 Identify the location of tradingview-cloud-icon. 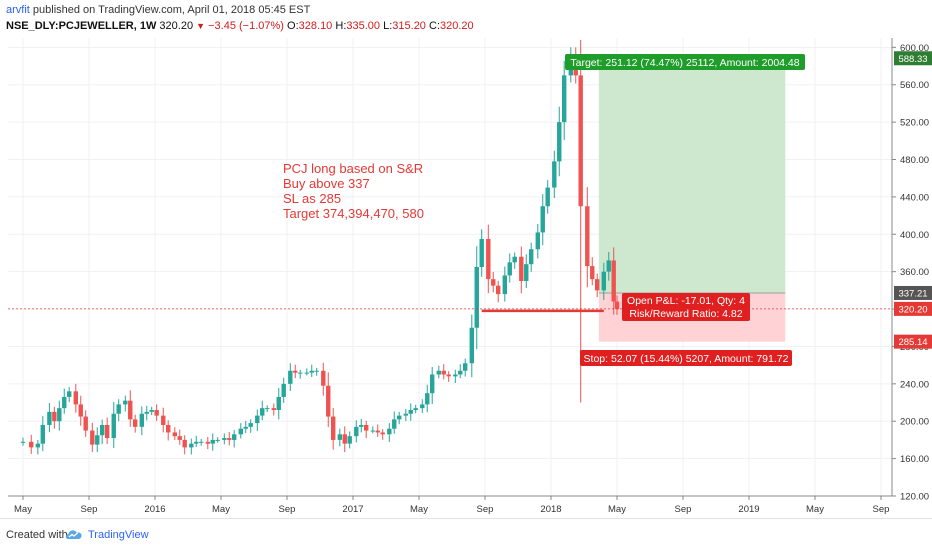
(73, 534).